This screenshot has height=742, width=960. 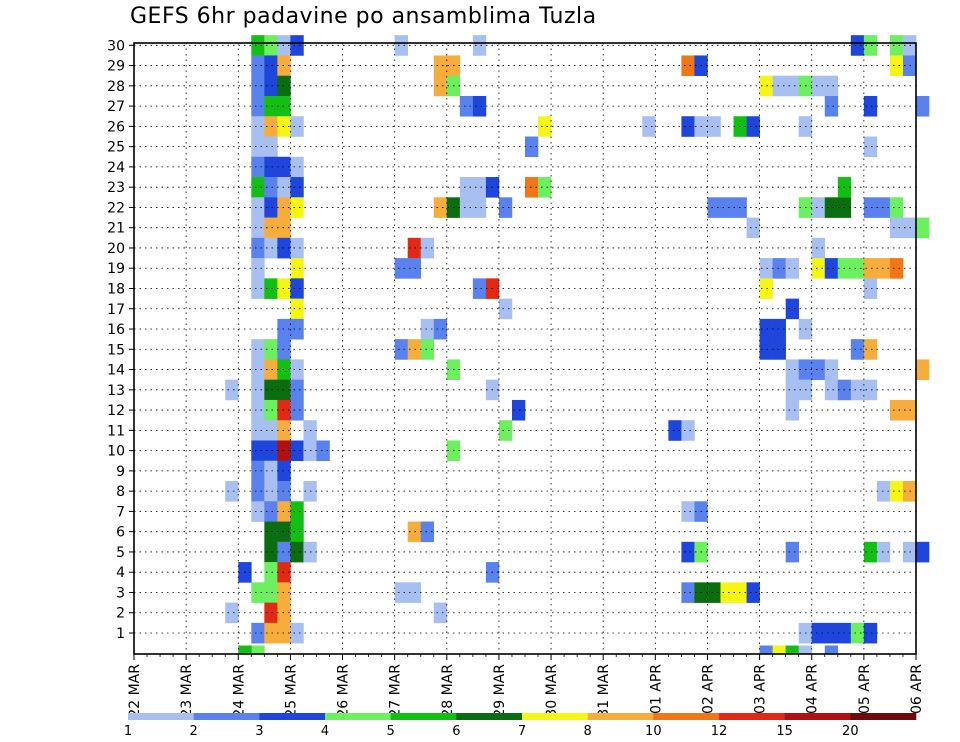 What do you see at coordinates (325, 731) in the screenshot?
I see `colorbar-label: 4` at bounding box center [325, 731].